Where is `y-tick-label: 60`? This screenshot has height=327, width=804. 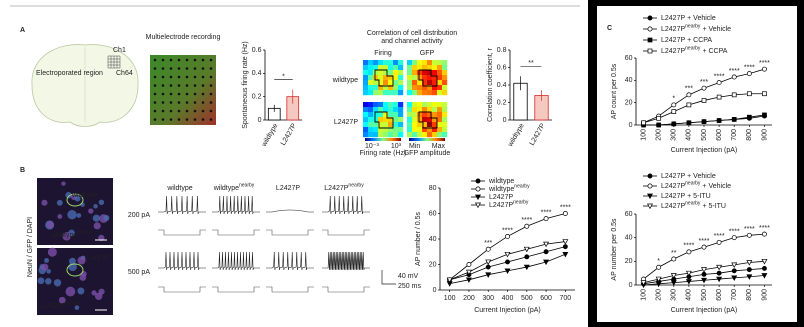
y-tick-label: 60 is located at coordinates (629, 214).